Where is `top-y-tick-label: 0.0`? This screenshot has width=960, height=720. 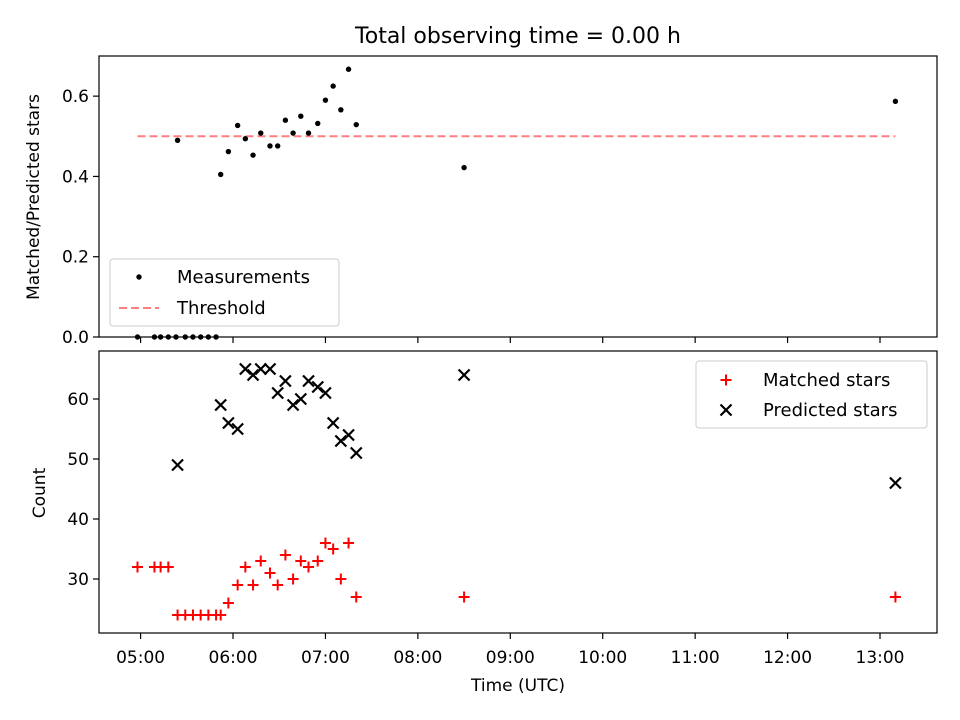
top-y-tick-label: 0.0 is located at coordinates (75, 338).